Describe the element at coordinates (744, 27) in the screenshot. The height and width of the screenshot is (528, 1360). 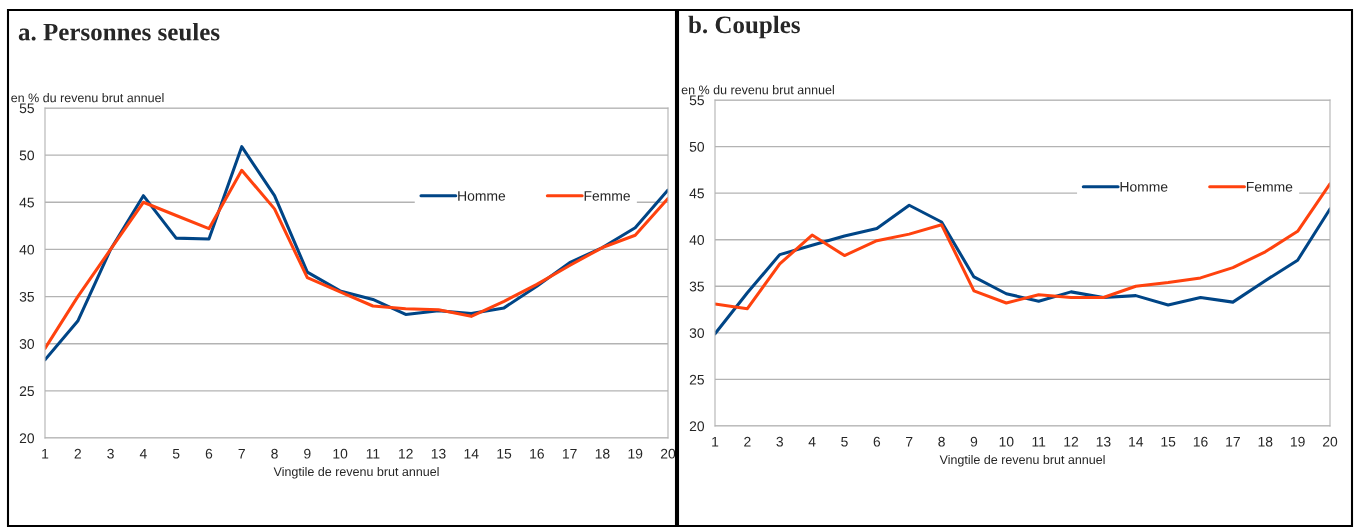
I see `chart-title: b. Couples` at that location.